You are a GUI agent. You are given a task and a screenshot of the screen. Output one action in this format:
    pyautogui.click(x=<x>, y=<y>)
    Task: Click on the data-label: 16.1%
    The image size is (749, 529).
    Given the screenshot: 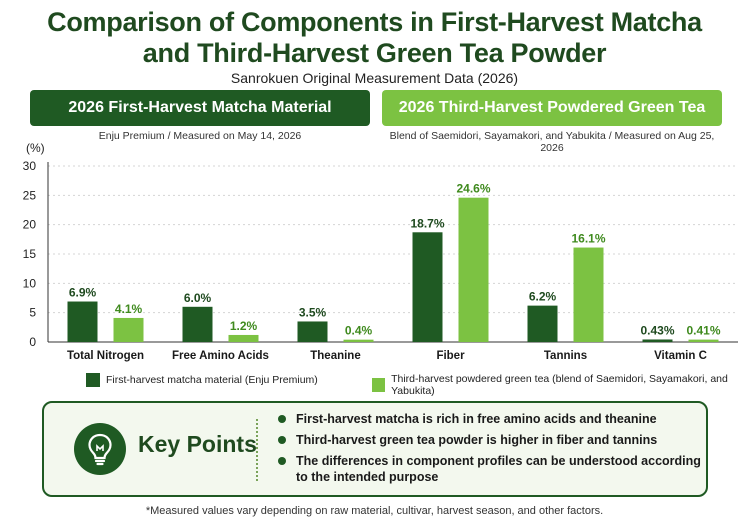 What is the action you would take?
    pyautogui.click(x=588, y=239)
    